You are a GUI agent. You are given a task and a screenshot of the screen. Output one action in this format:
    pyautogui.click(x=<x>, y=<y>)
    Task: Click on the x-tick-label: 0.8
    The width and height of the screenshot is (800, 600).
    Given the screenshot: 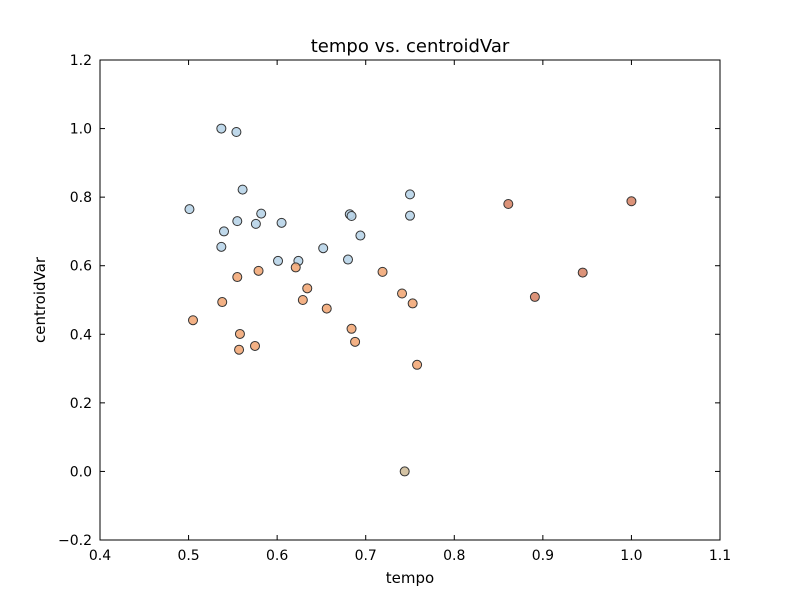 What is the action you would take?
    pyautogui.click(x=454, y=556)
    